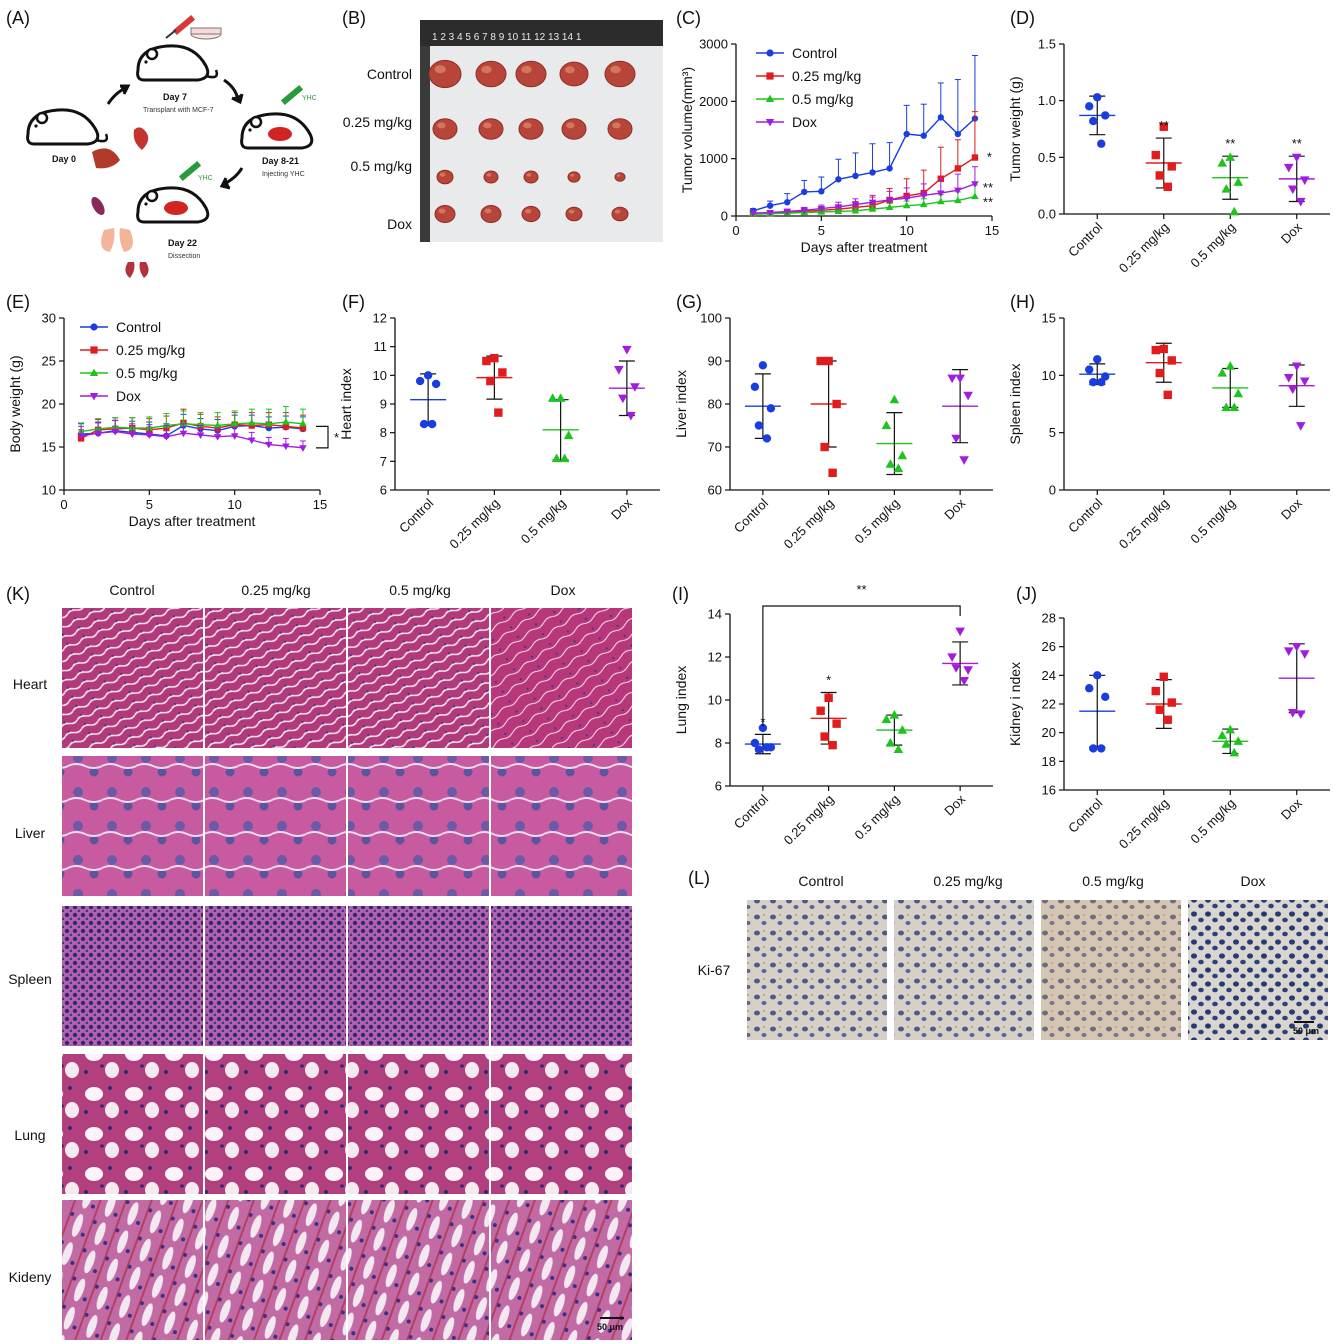 This screenshot has height=1344, width=1339. What do you see at coordinates (861, 666) in the screenshot?
I see `significance-bracket` at bounding box center [861, 666].